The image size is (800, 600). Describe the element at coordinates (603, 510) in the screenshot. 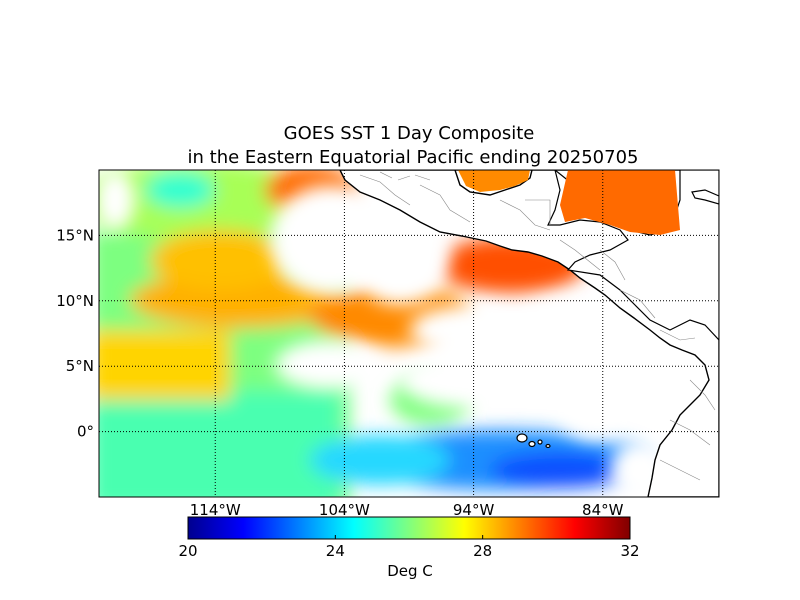

I see `lon-tick-label: 84°W` at that location.